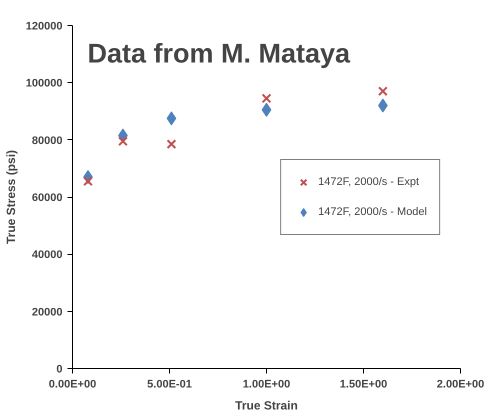 The width and height of the screenshot is (493, 419). I want to click on x-tick-label: 0.00E+00, so click(72, 384).